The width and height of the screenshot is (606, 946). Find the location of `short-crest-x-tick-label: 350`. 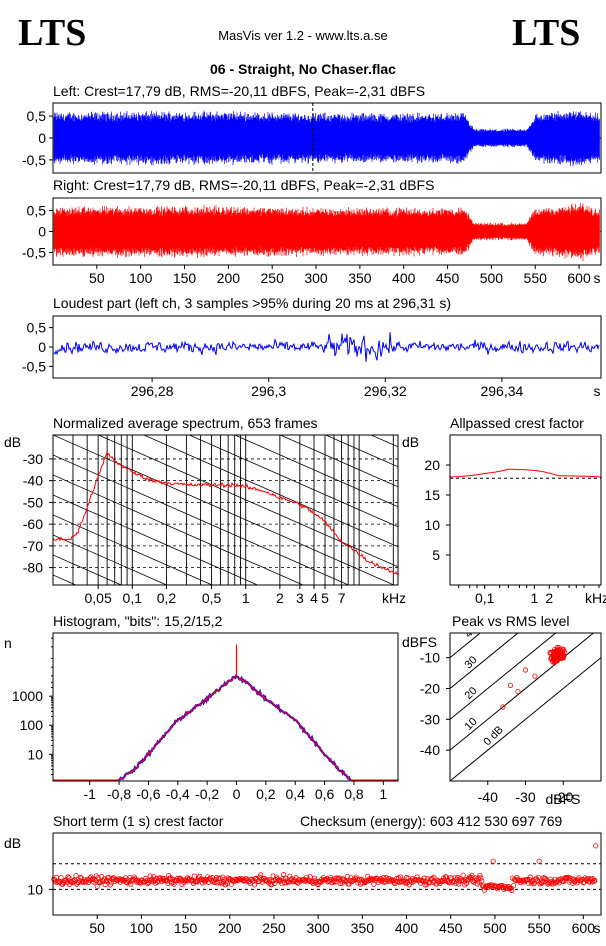

short-crest-x-tick-label: 350 is located at coordinates (363, 928).